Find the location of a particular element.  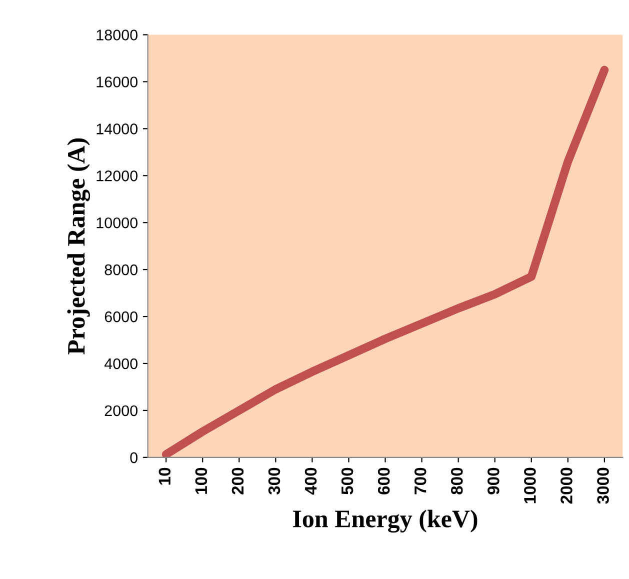

x-tick-label: 10 is located at coordinates (164, 476).